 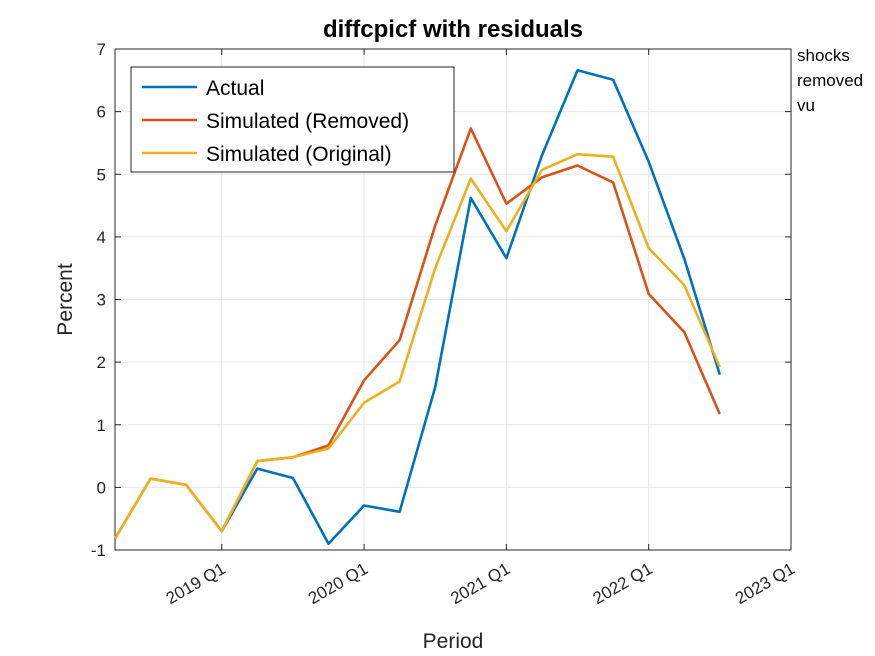 What do you see at coordinates (299, 154) in the screenshot?
I see `legend-label-3: Simulated (Original)` at bounding box center [299, 154].